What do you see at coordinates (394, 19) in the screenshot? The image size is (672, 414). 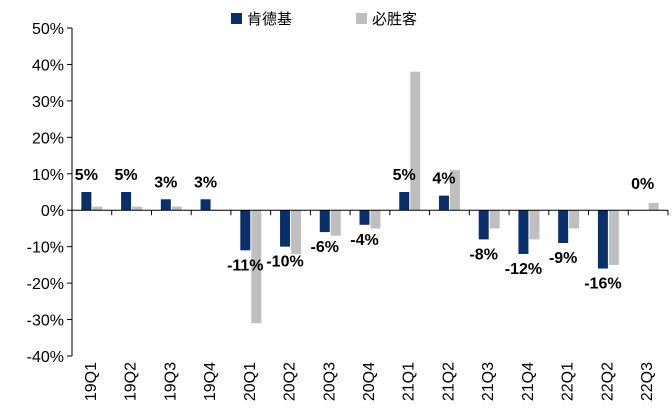 I see `legend-label-pizzahut: 必胜客` at bounding box center [394, 19].